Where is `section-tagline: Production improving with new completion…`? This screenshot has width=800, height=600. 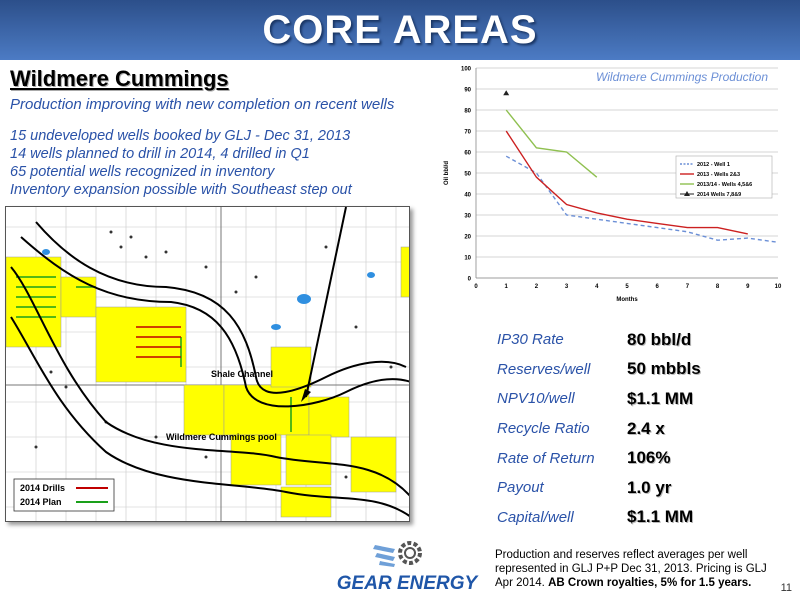 section-tagline: Production improving with new completion… is located at coordinates (202, 104).